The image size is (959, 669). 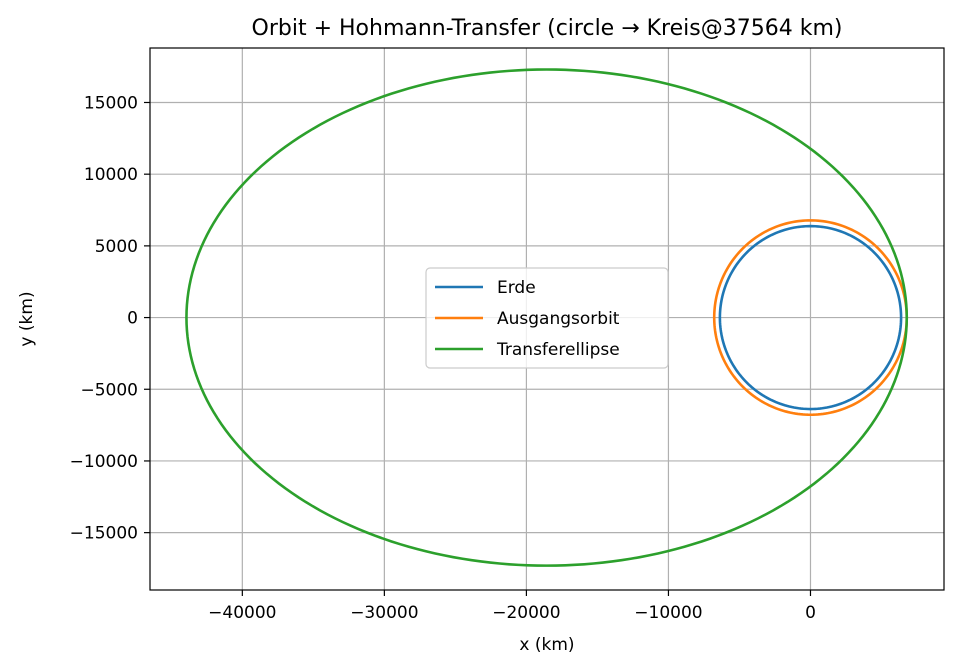 I want to click on x-axis-label: x (km), so click(x=546, y=645).